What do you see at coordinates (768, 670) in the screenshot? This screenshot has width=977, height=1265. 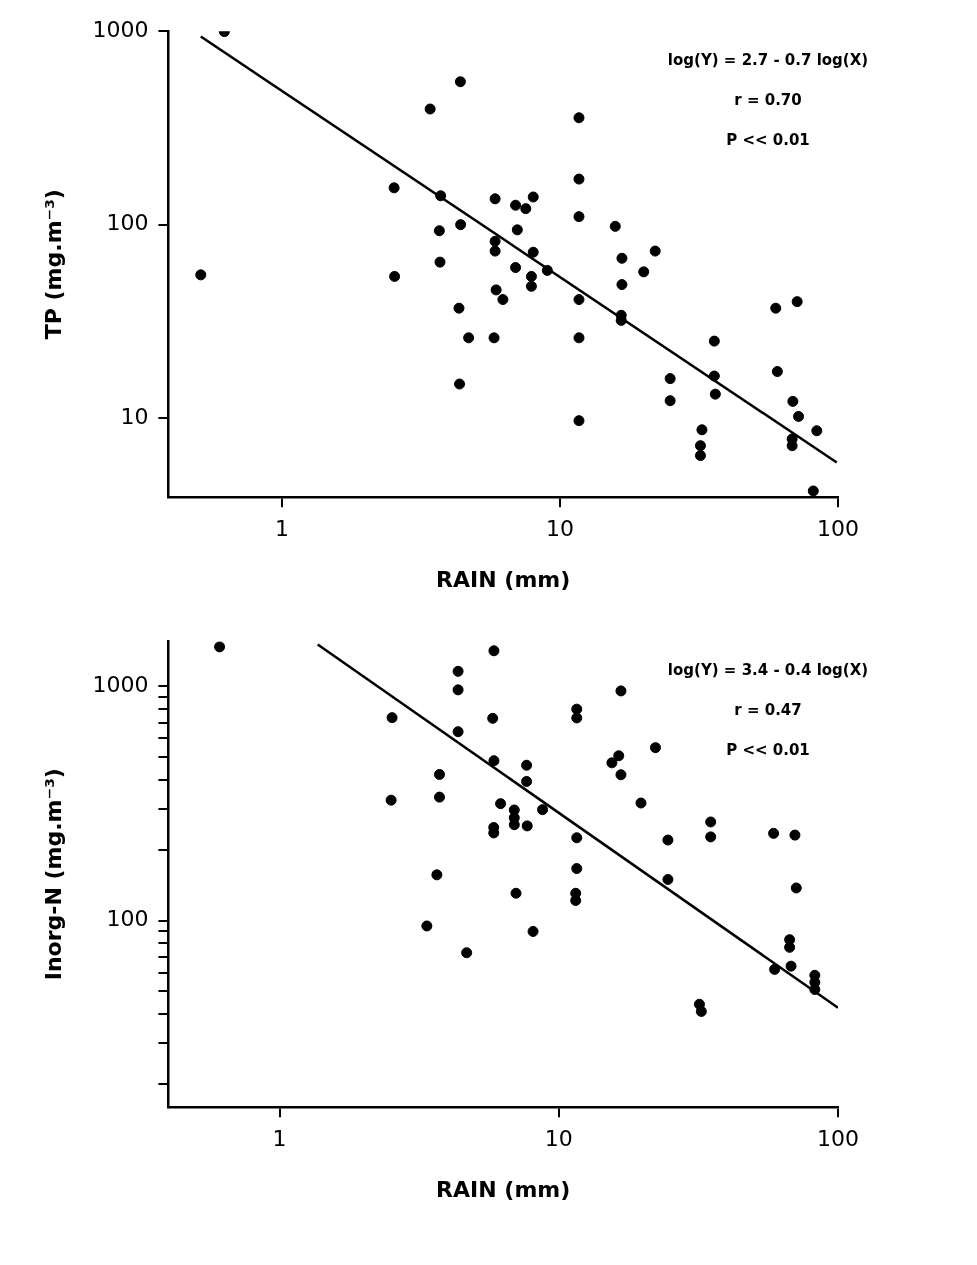 I see `annotation: log(Y) = 3.4 - 0.4 log(X)` at bounding box center [768, 670].